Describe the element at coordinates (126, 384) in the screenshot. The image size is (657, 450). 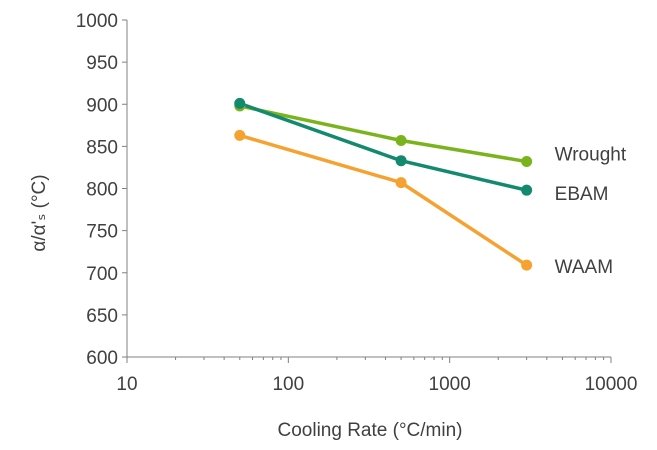
I see `x-tick-label: 10` at that location.